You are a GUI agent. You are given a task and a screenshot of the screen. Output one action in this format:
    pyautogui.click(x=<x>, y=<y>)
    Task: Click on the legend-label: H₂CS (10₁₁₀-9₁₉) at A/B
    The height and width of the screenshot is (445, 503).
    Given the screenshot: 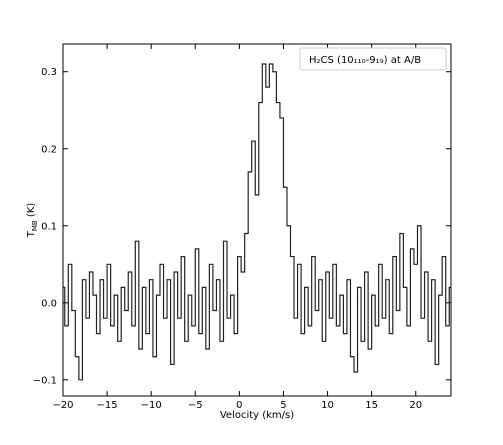 What is the action you would take?
    pyautogui.click(x=365, y=60)
    